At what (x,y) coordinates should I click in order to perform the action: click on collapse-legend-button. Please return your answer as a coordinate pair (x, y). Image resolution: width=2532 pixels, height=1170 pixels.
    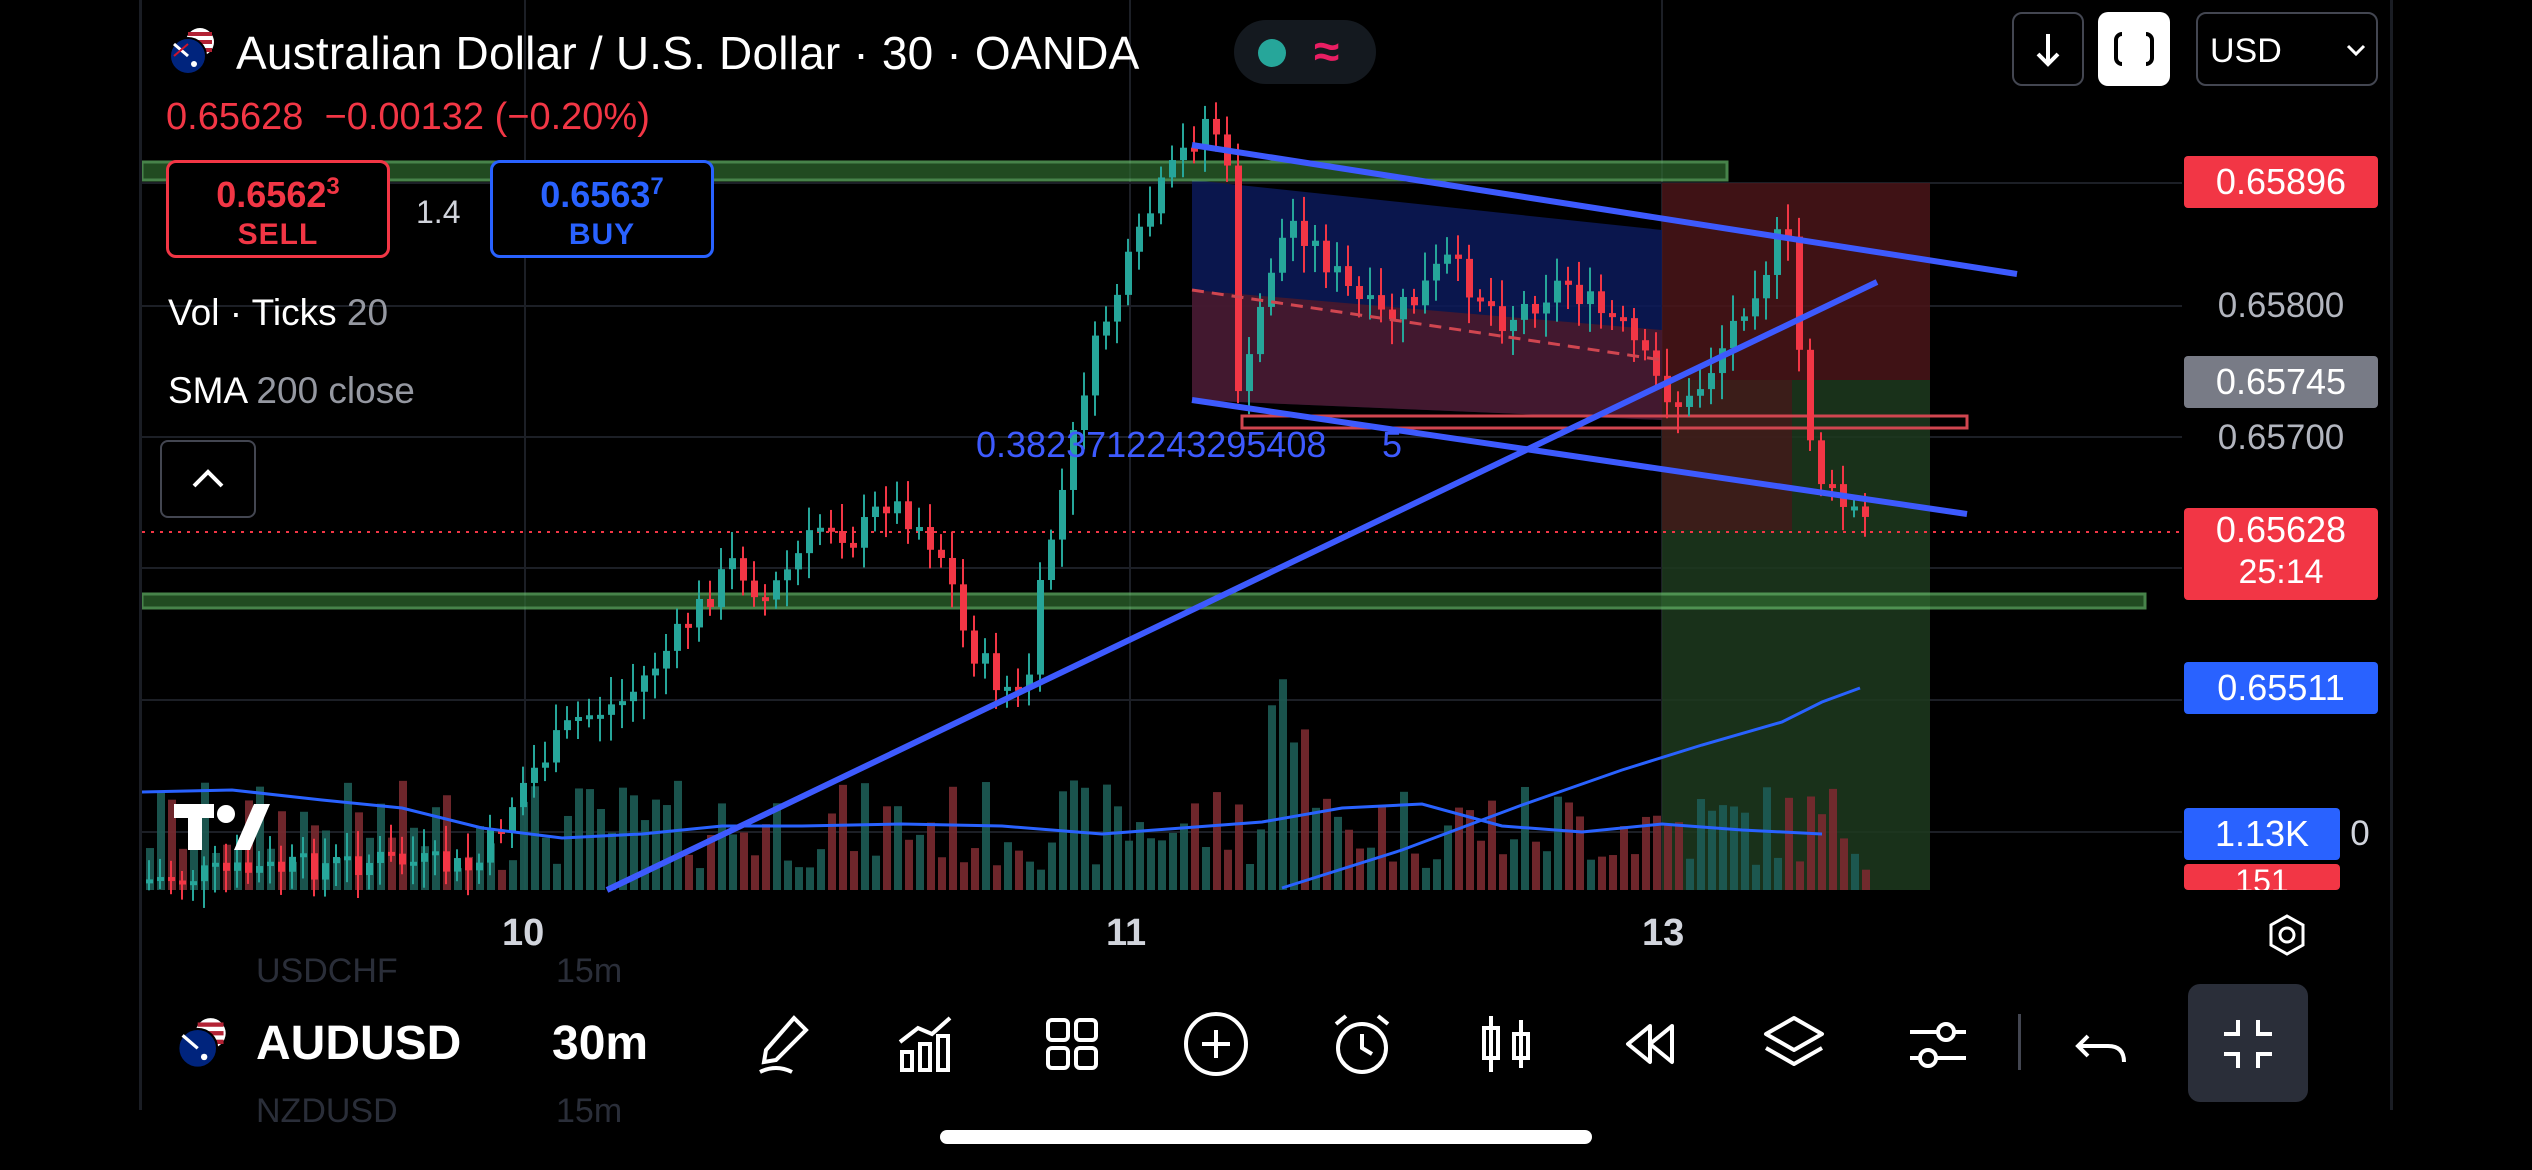
    Looking at the image, I should click on (208, 479).